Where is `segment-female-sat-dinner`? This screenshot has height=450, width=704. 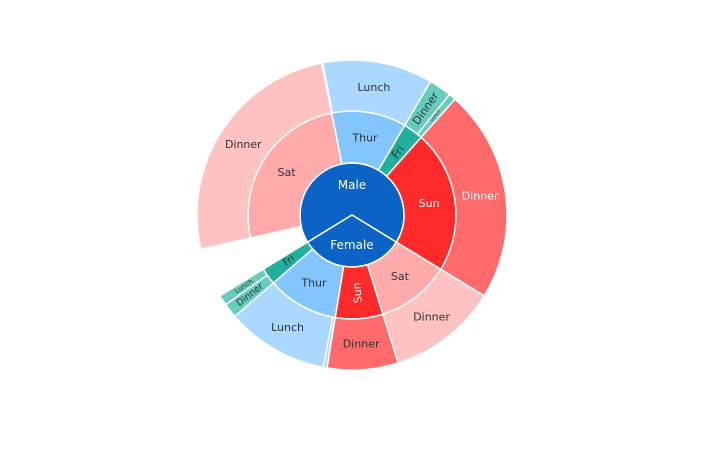
segment-female-sat-dinner is located at coordinates (434, 316).